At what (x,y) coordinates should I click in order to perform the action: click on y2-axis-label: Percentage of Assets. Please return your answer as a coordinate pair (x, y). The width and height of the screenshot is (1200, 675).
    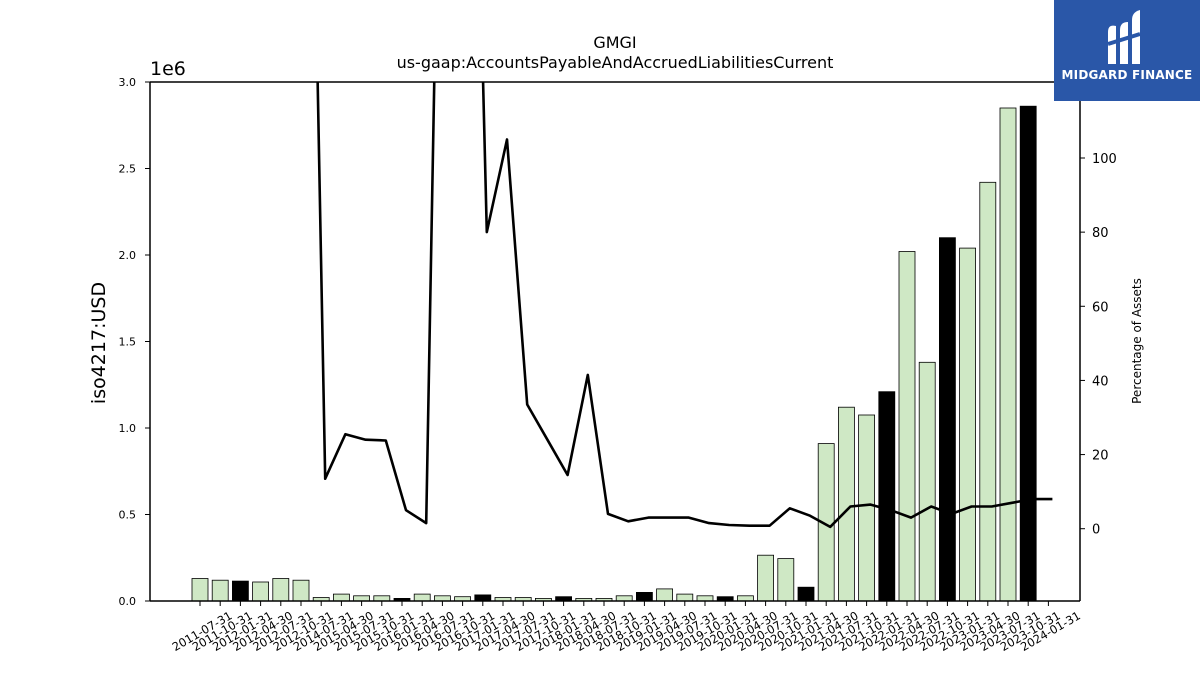
    Looking at the image, I should click on (1137, 341).